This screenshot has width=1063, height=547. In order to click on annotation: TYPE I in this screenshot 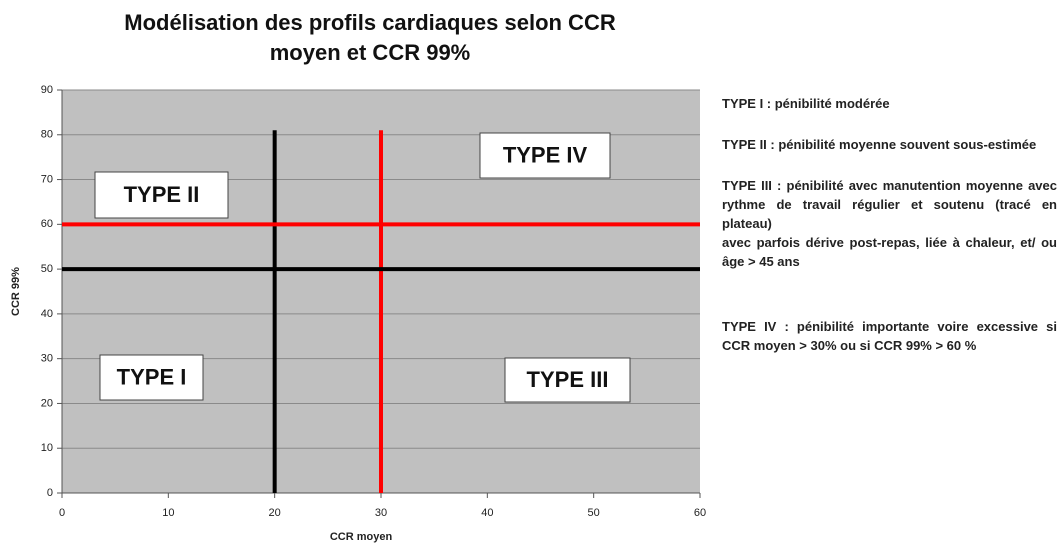, I will do `click(152, 376)`.